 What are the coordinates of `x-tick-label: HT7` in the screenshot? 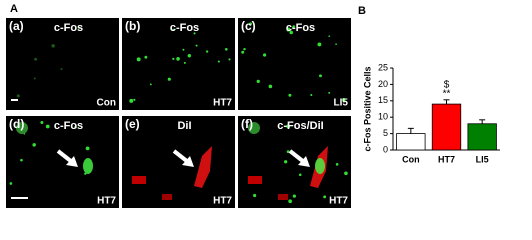 It's located at (446, 159).